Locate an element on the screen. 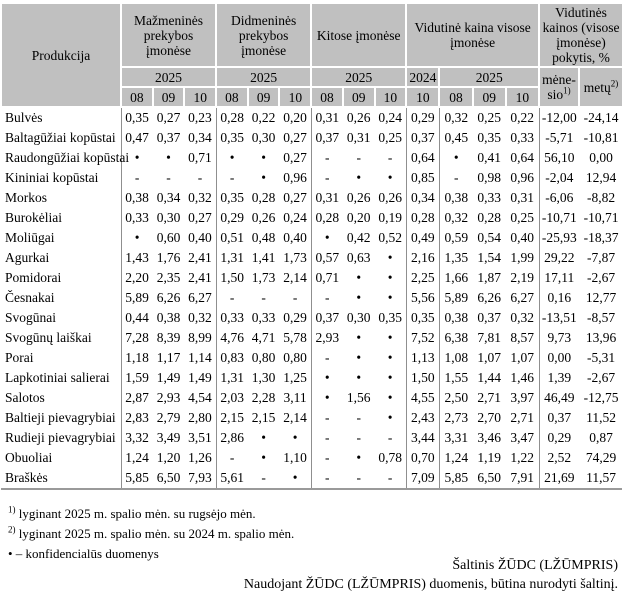 The height and width of the screenshot is (601, 622). price-cell: 0,59 is located at coordinates (455, 238).